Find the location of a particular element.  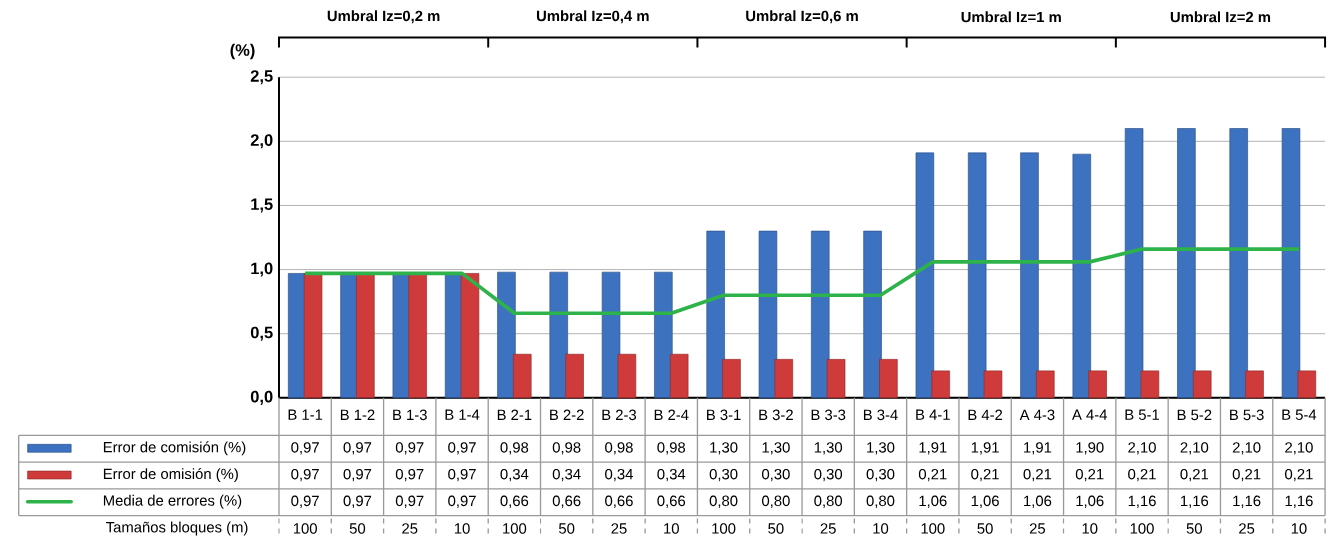

x-tick-label: B 5-2 is located at coordinates (1194, 414).